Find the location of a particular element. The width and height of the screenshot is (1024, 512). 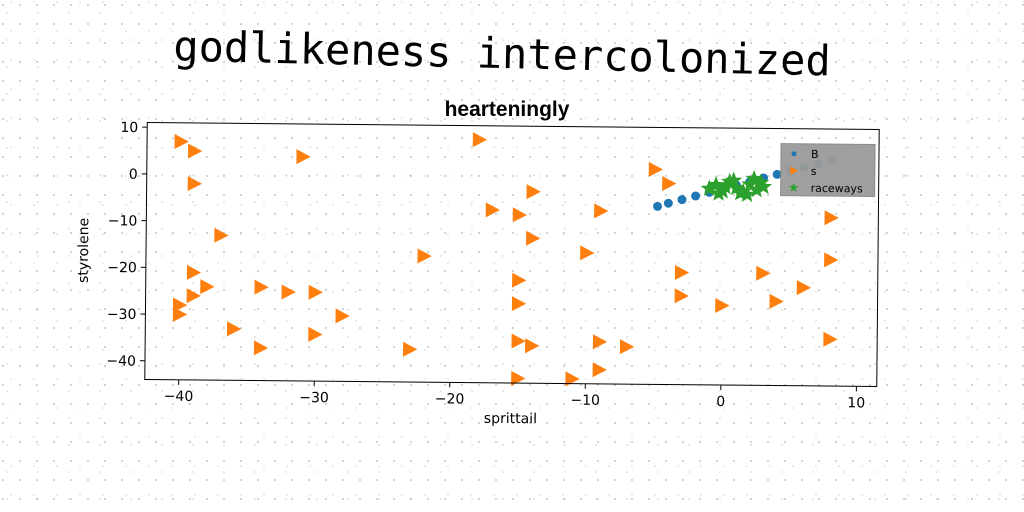

y-tick-label--20: −20 is located at coordinates (122, 268).